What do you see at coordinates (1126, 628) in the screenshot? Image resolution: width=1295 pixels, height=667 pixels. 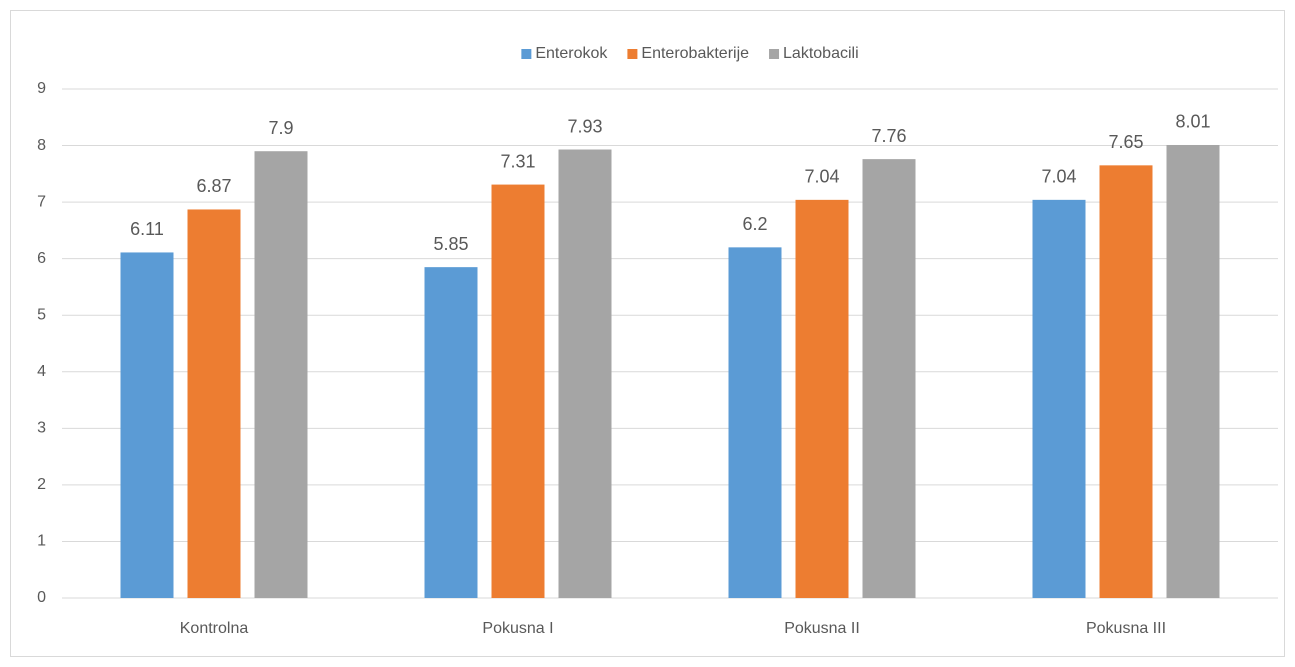 I see `x-tick-label: Pokusna III` at bounding box center [1126, 628].